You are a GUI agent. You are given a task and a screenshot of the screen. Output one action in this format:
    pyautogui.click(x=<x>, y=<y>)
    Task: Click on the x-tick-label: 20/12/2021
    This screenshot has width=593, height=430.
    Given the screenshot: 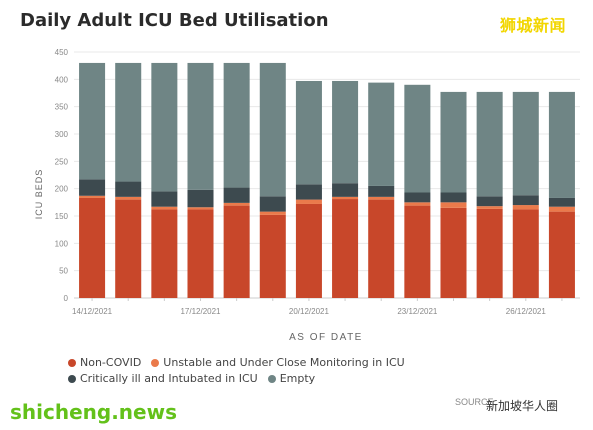 What is the action you would take?
    pyautogui.click(x=309, y=311)
    